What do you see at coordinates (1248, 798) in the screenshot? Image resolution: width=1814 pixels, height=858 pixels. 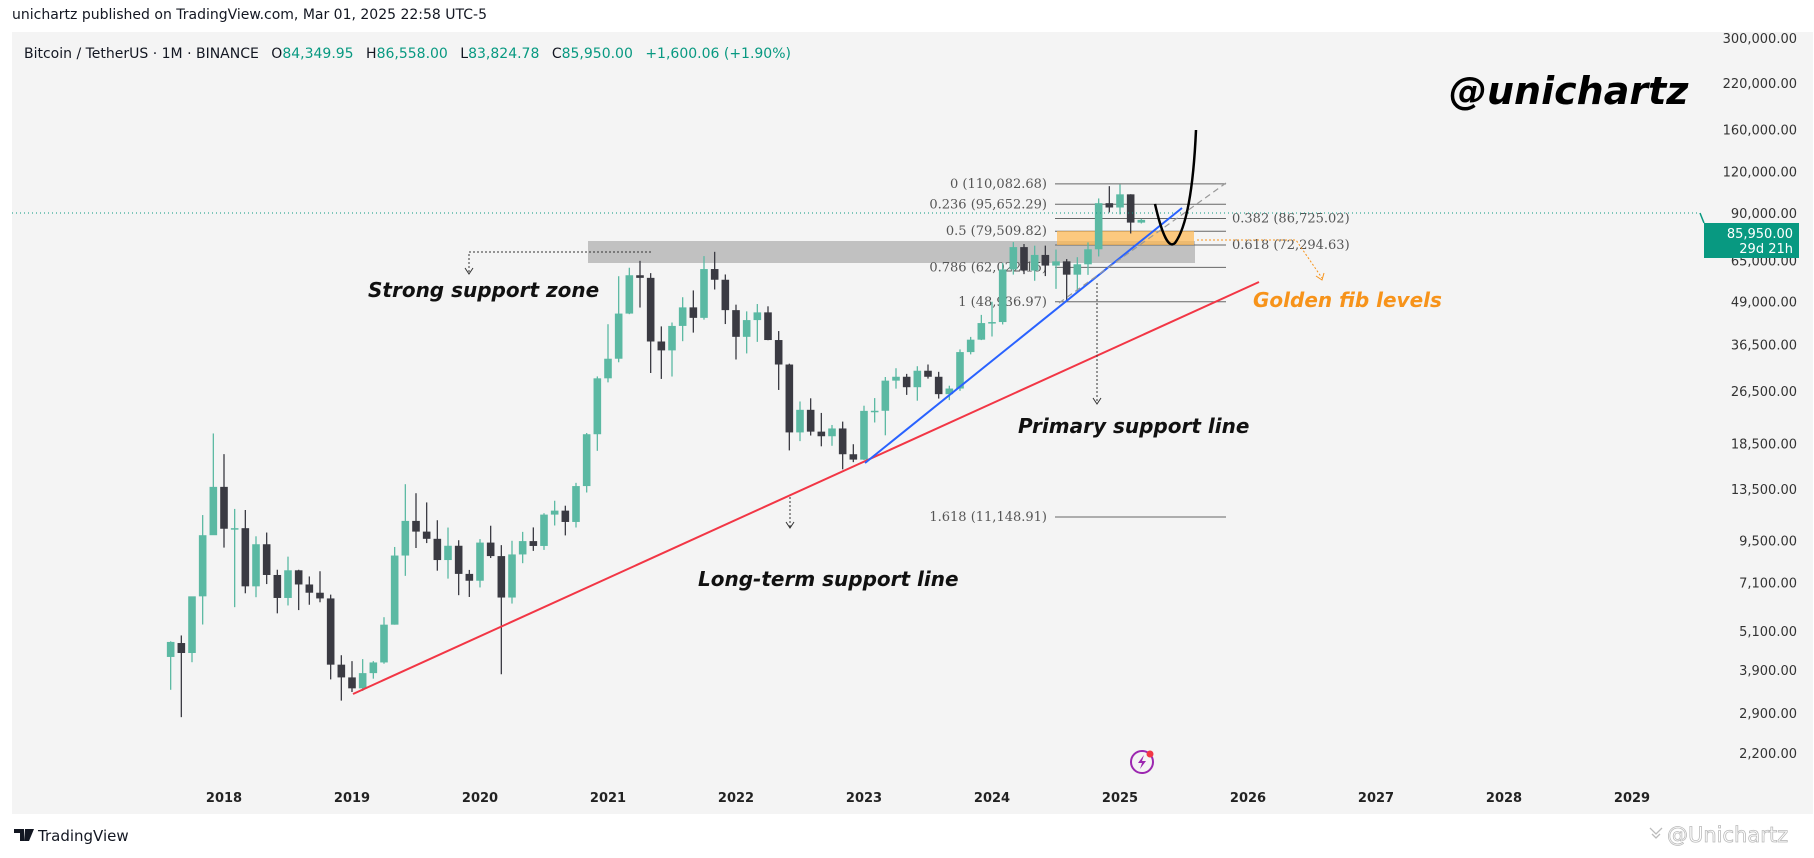 I see `time-tick-label: 2026` at bounding box center [1248, 798].